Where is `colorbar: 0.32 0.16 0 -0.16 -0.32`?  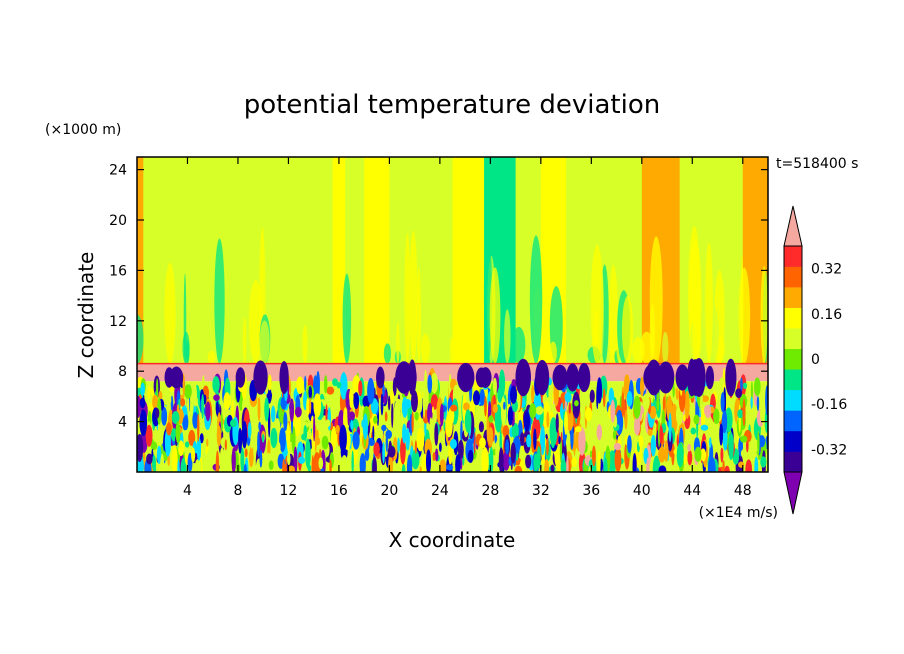 colorbar: 0.32 0.16 0 -0.16 -0.32 is located at coordinates (815, 360).